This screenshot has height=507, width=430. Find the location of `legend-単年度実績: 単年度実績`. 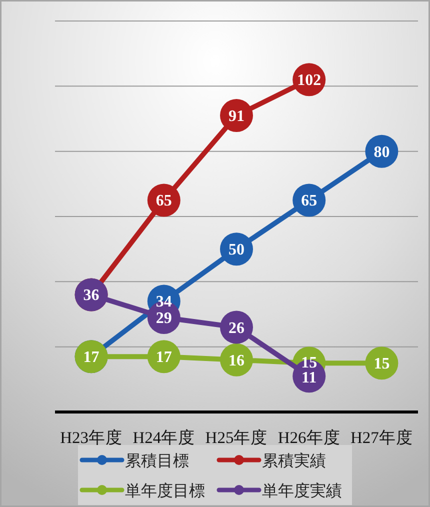

legend-単年度実績: 単年度実績 is located at coordinates (279, 491).